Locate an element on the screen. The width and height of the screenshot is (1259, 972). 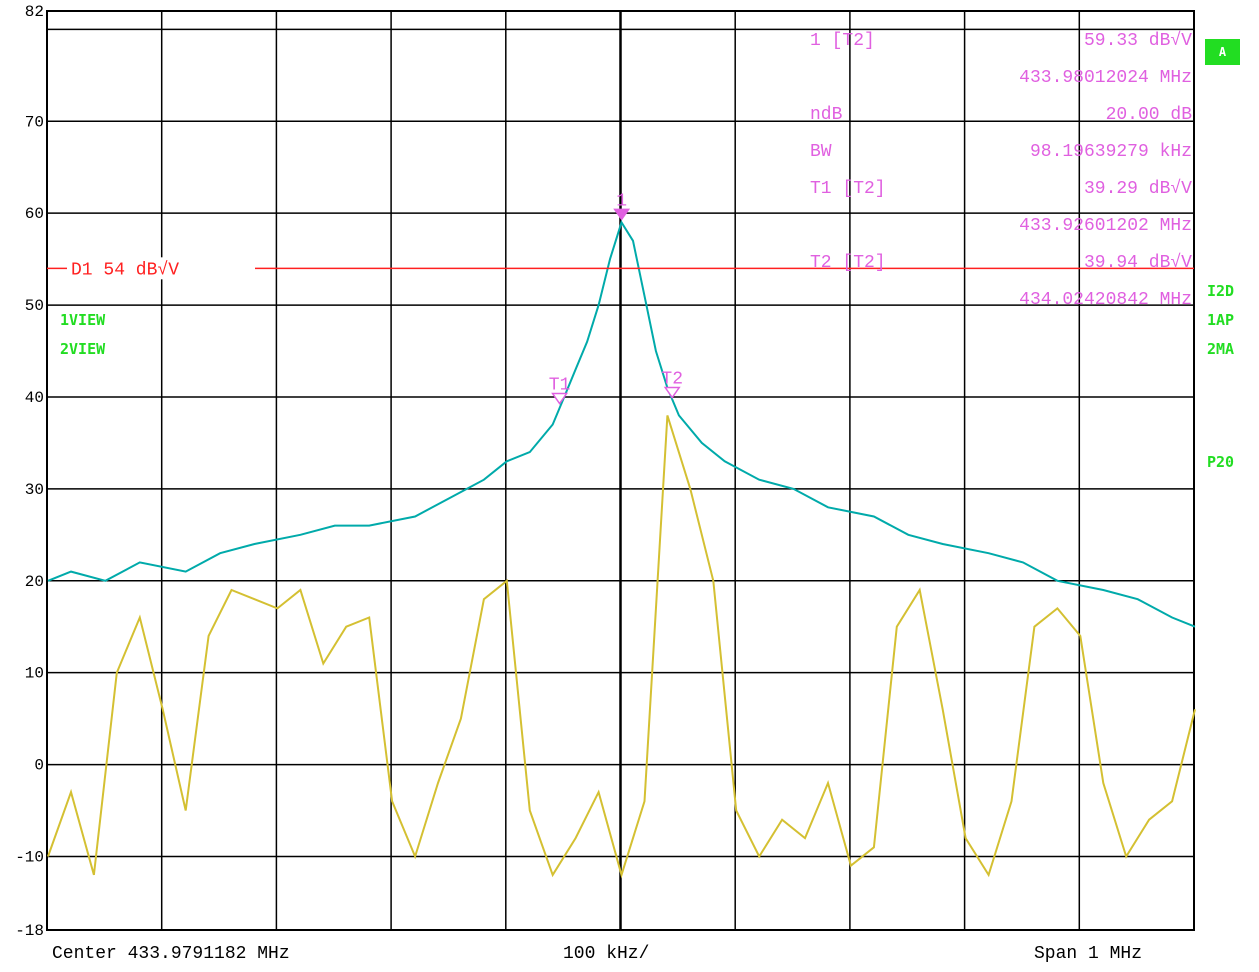
y-tick-label: -10 is located at coordinates (29, 857).